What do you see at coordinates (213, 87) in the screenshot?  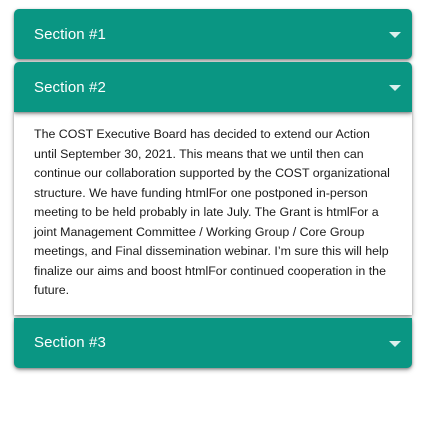 I see `section-2-header: Section #2` at bounding box center [213, 87].